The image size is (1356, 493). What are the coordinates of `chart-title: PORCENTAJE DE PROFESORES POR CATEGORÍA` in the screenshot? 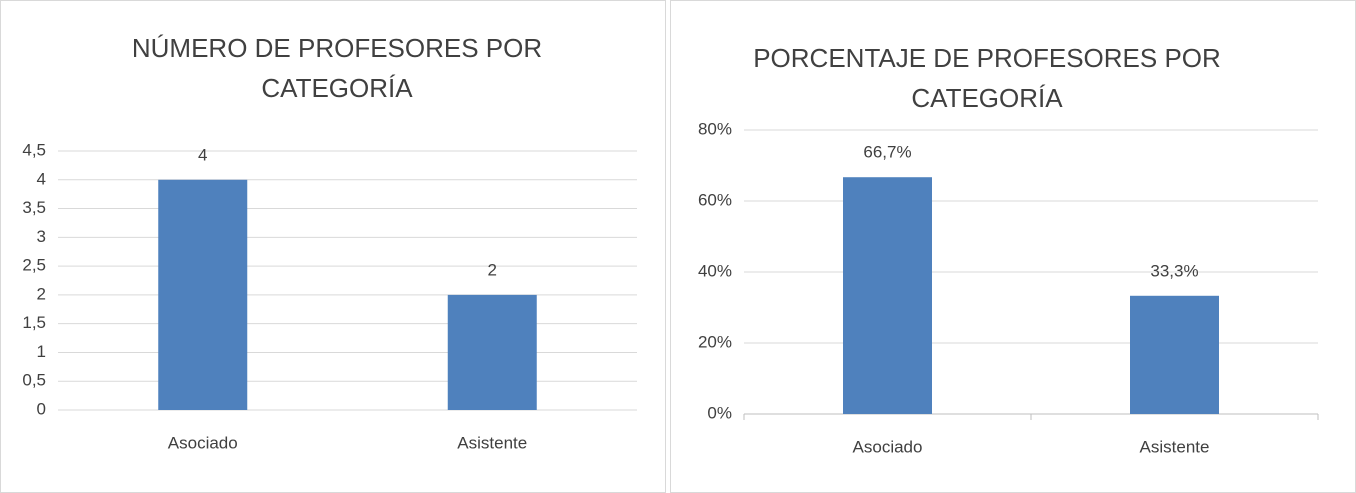 It's located at (987, 78).